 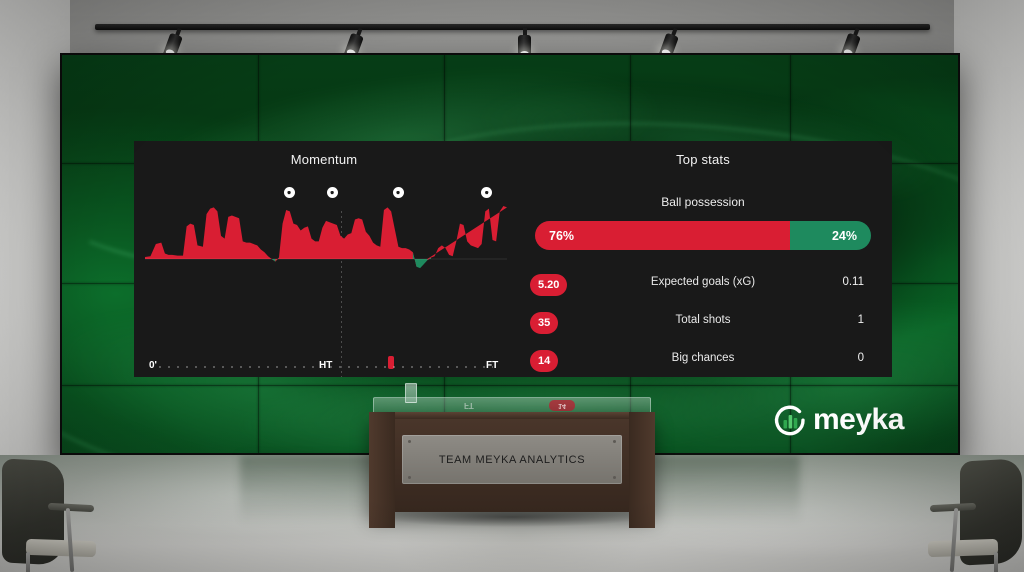 I want to click on possession-home-segment: 76%, so click(x=663, y=235).